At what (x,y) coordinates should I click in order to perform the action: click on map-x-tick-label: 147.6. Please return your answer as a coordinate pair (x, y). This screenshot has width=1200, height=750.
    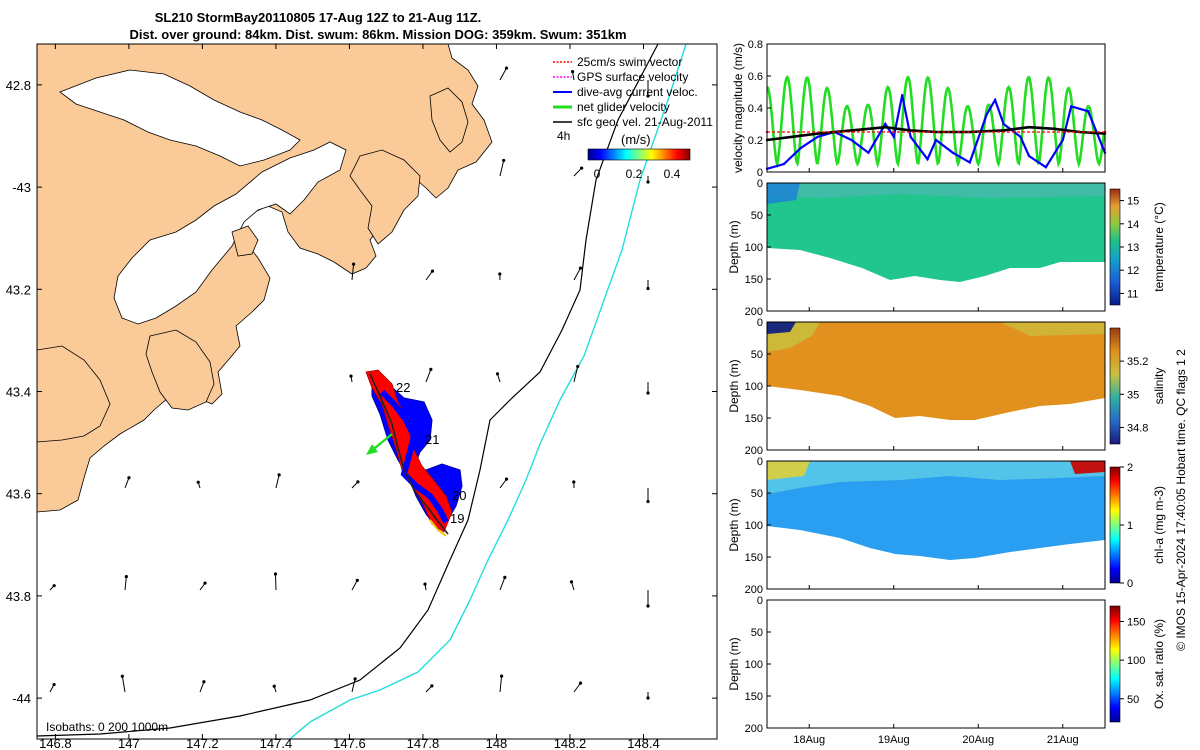
    Looking at the image, I should click on (349, 743).